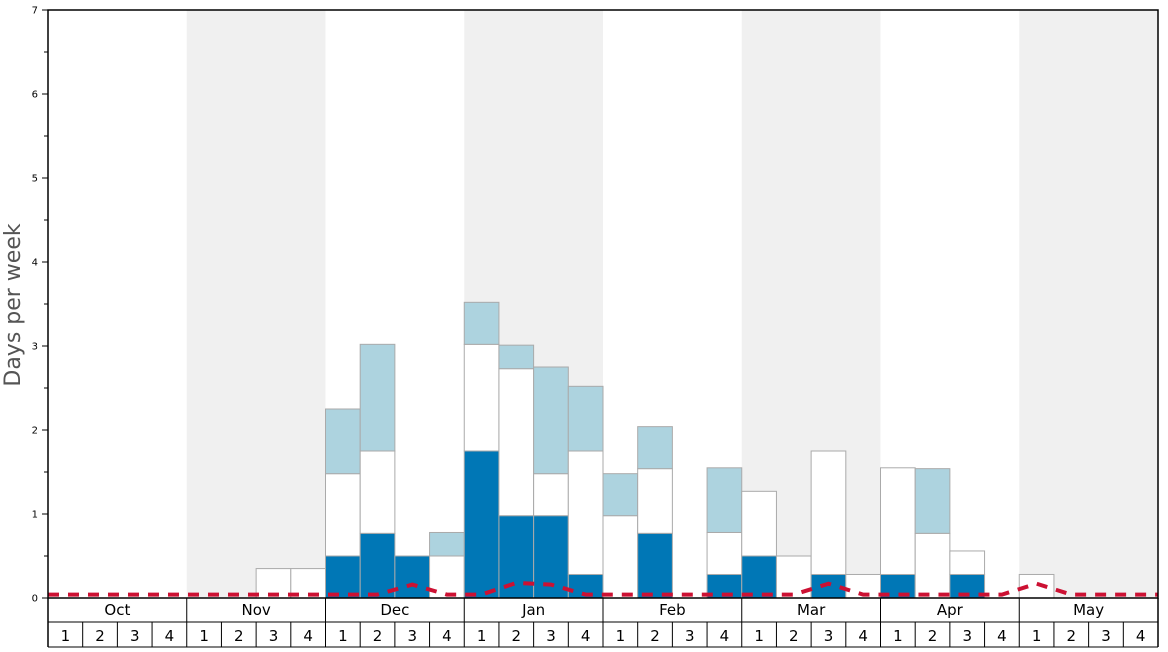 Image resolution: width=1168 pixels, height=652 pixels. Describe the element at coordinates (35, 95) in the screenshot. I see `y-tick-label: 6` at that location.